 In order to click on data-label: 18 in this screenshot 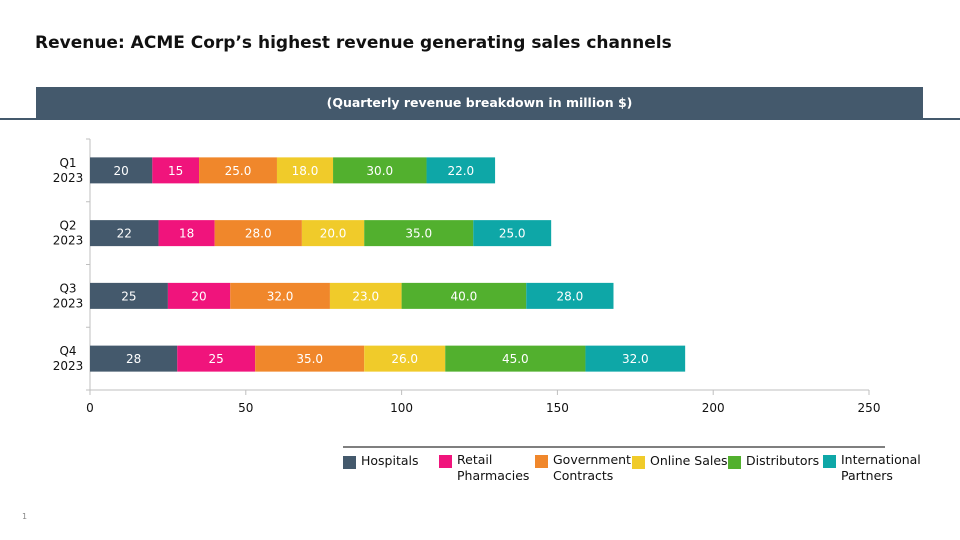, I will do `click(186, 234)`.